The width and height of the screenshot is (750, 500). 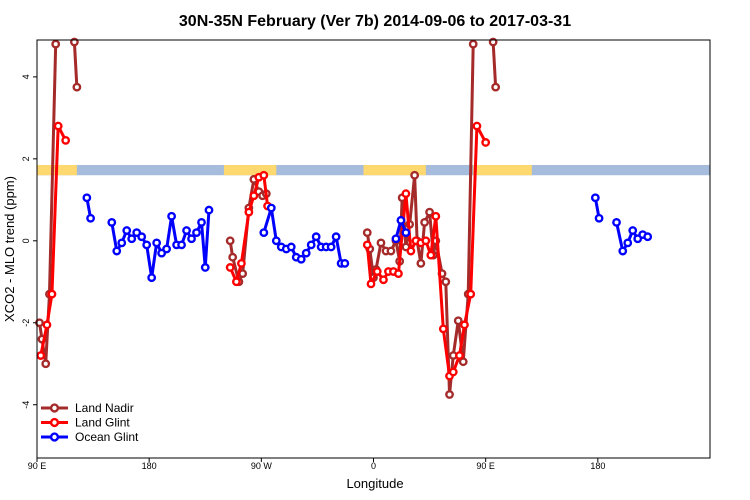 What do you see at coordinates (104, 408) in the screenshot?
I see `legend-land-nadir-label: Land Nadir` at bounding box center [104, 408].